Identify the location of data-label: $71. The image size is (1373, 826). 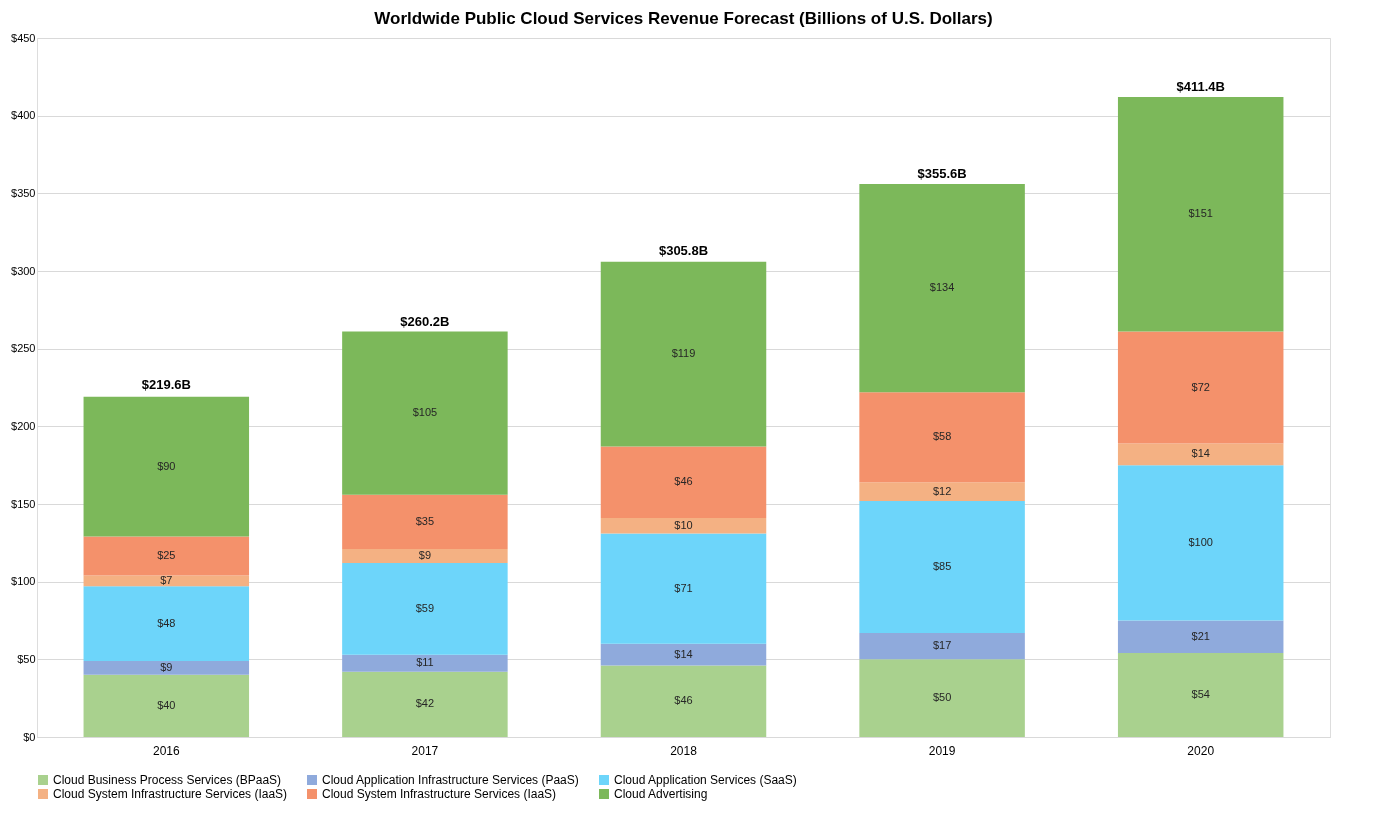
(683, 587).